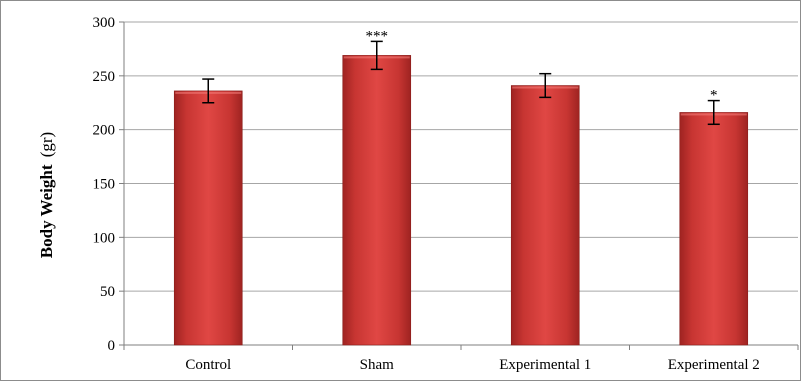  I want to click on y-tick-label: 0, so click(112, 346).